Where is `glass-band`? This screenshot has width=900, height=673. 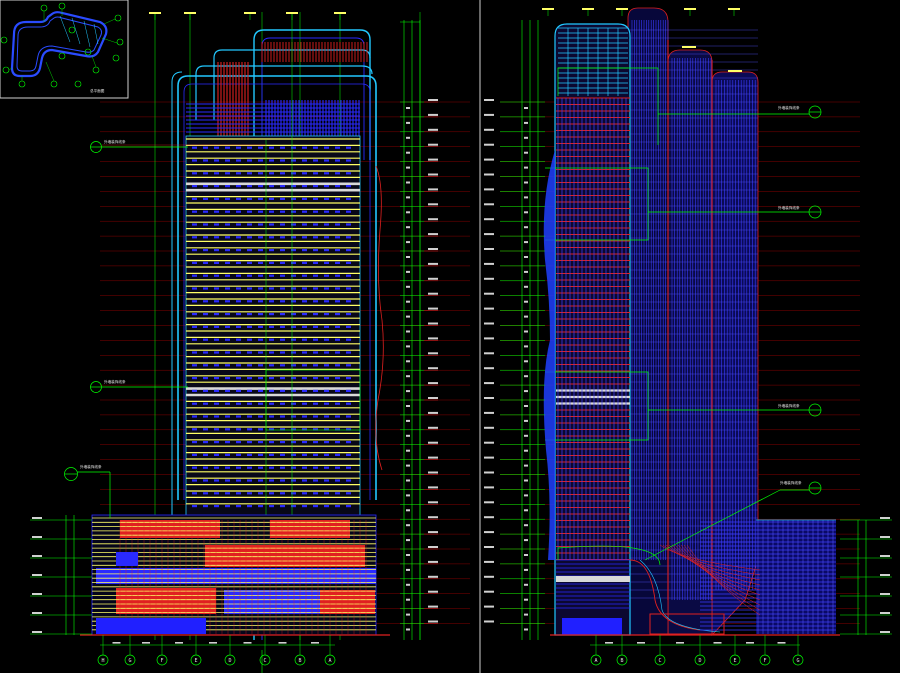
glass-band is located at coordinates (593, 579).